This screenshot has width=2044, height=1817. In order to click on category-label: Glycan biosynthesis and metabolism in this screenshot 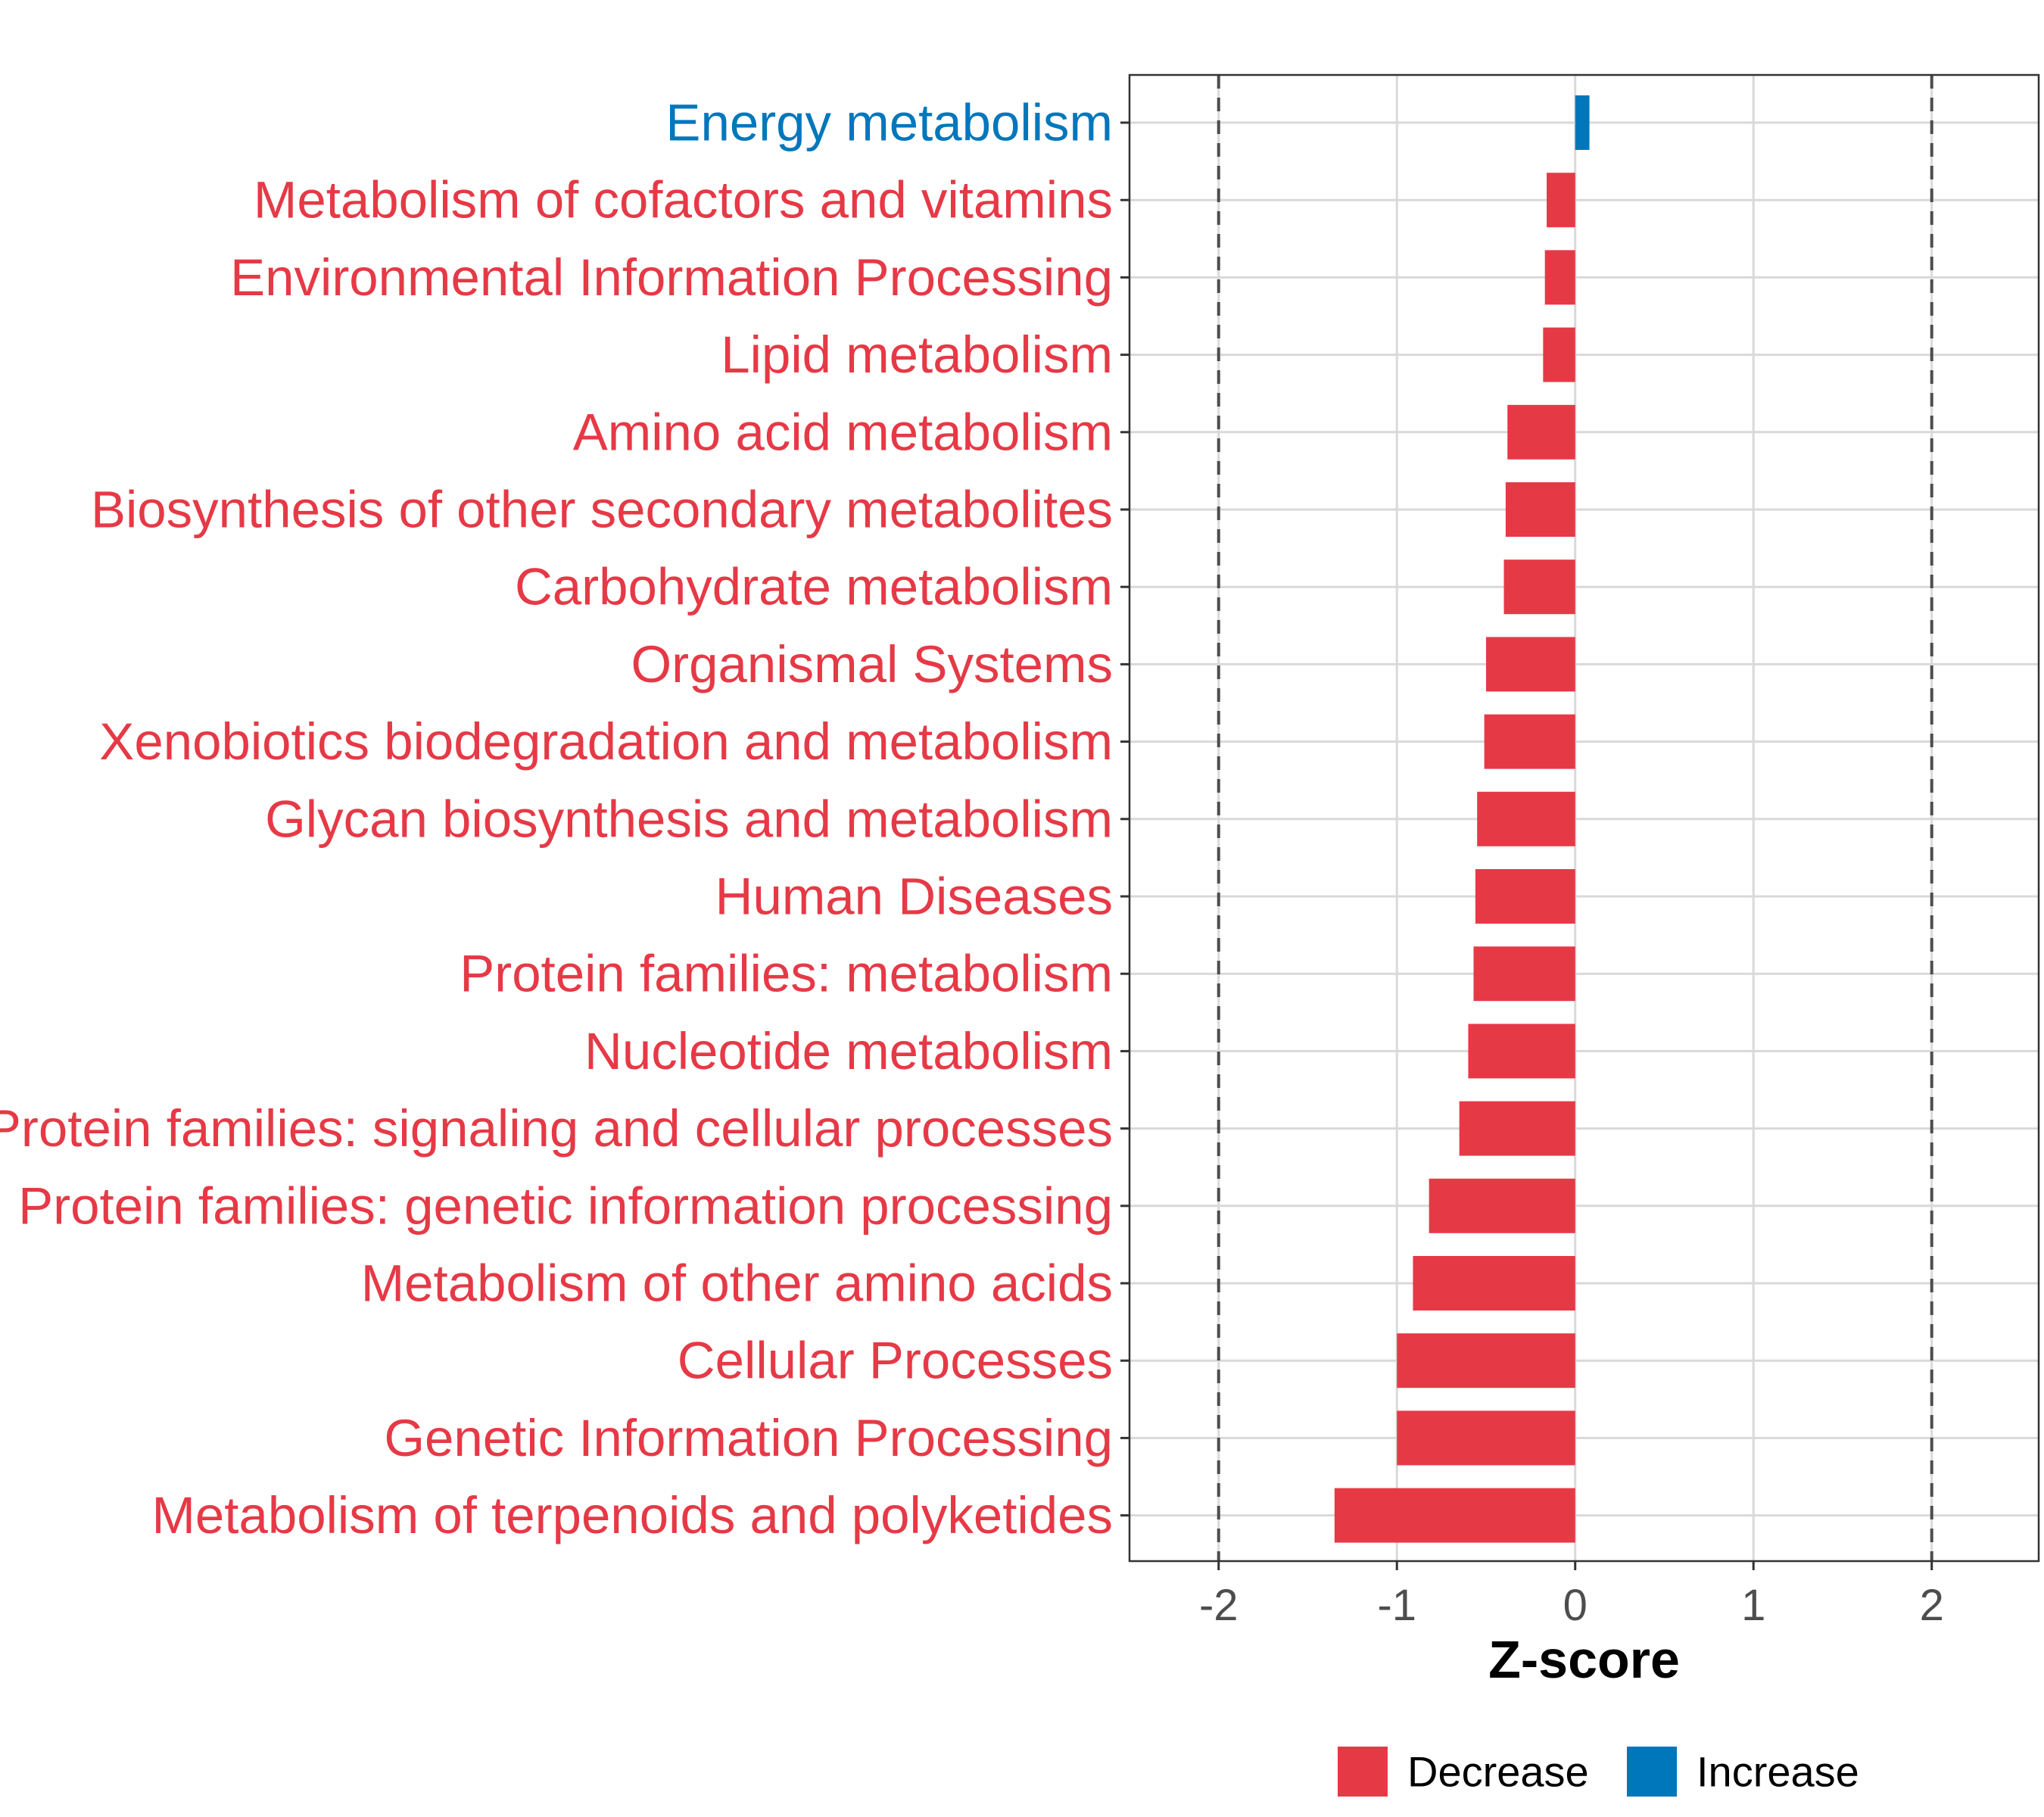, I will do `click(689, 819)`.